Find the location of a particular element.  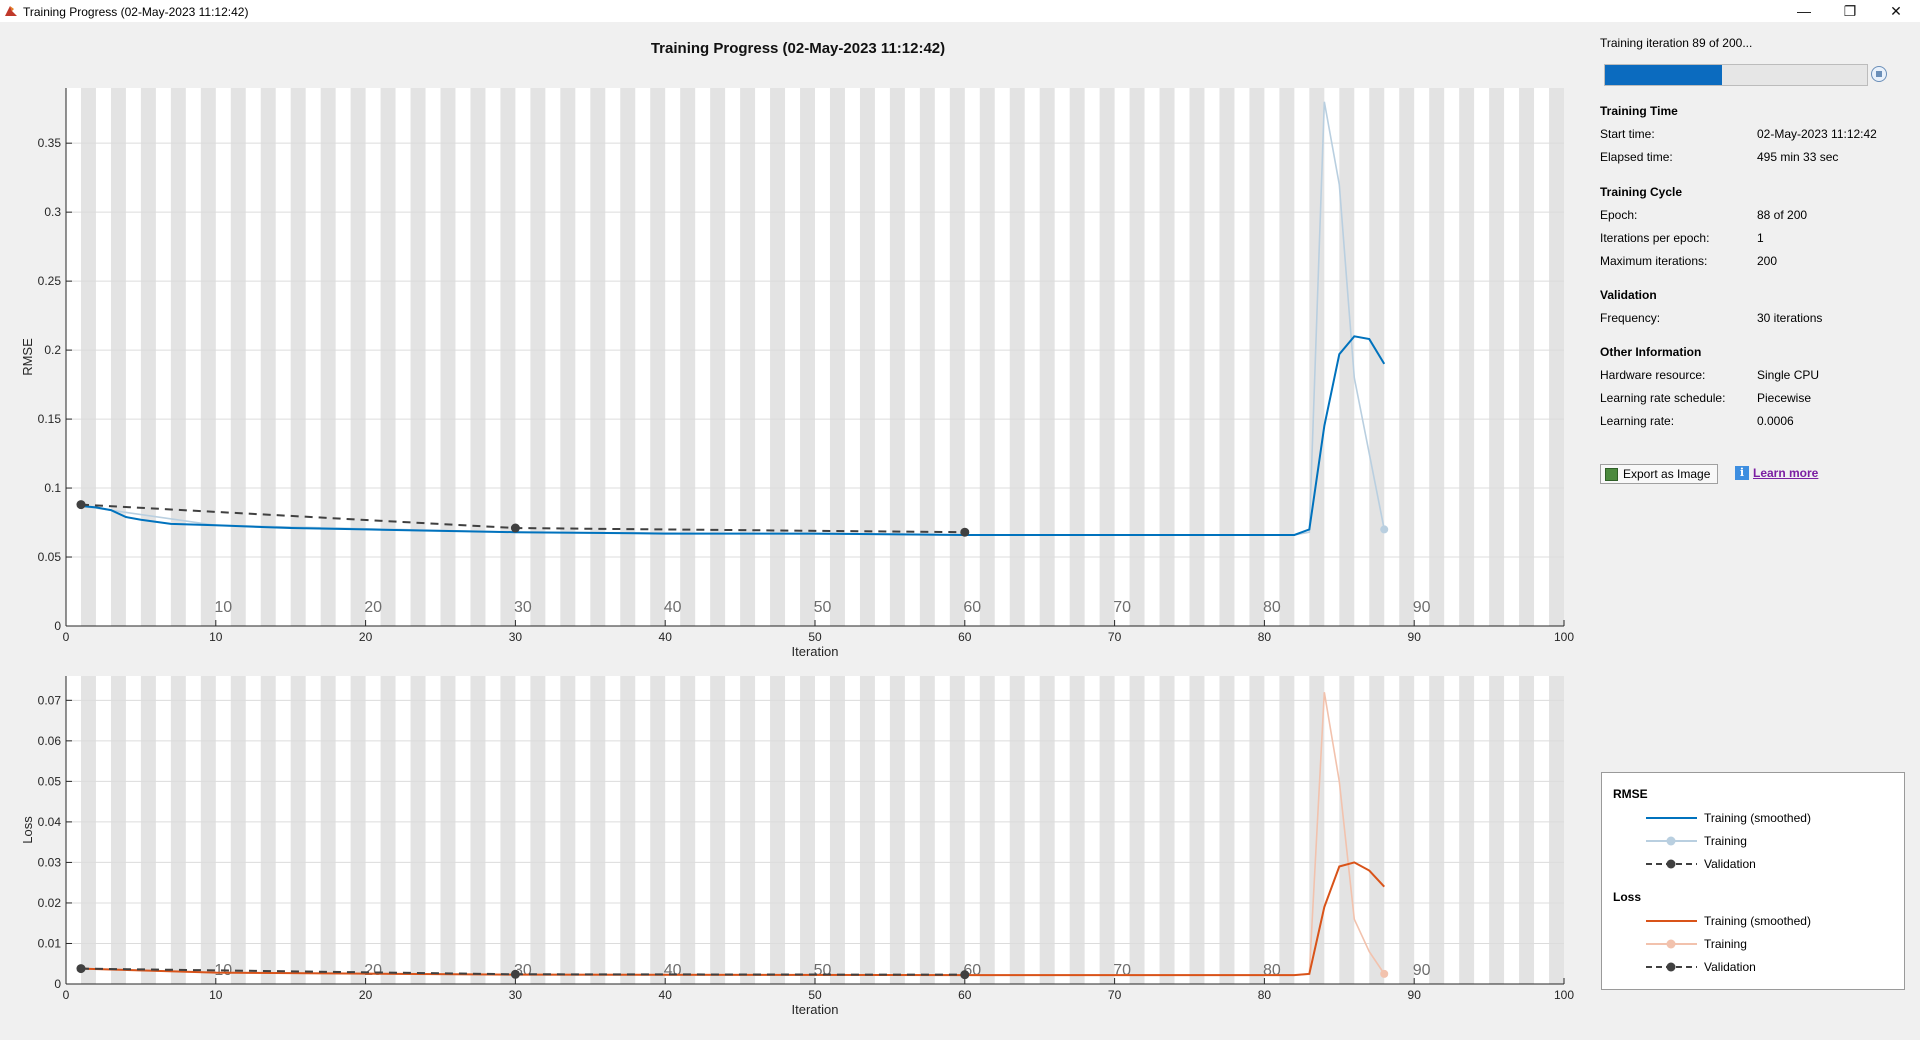

x-tick-label: 70 is located at coordinates (1115, 995).